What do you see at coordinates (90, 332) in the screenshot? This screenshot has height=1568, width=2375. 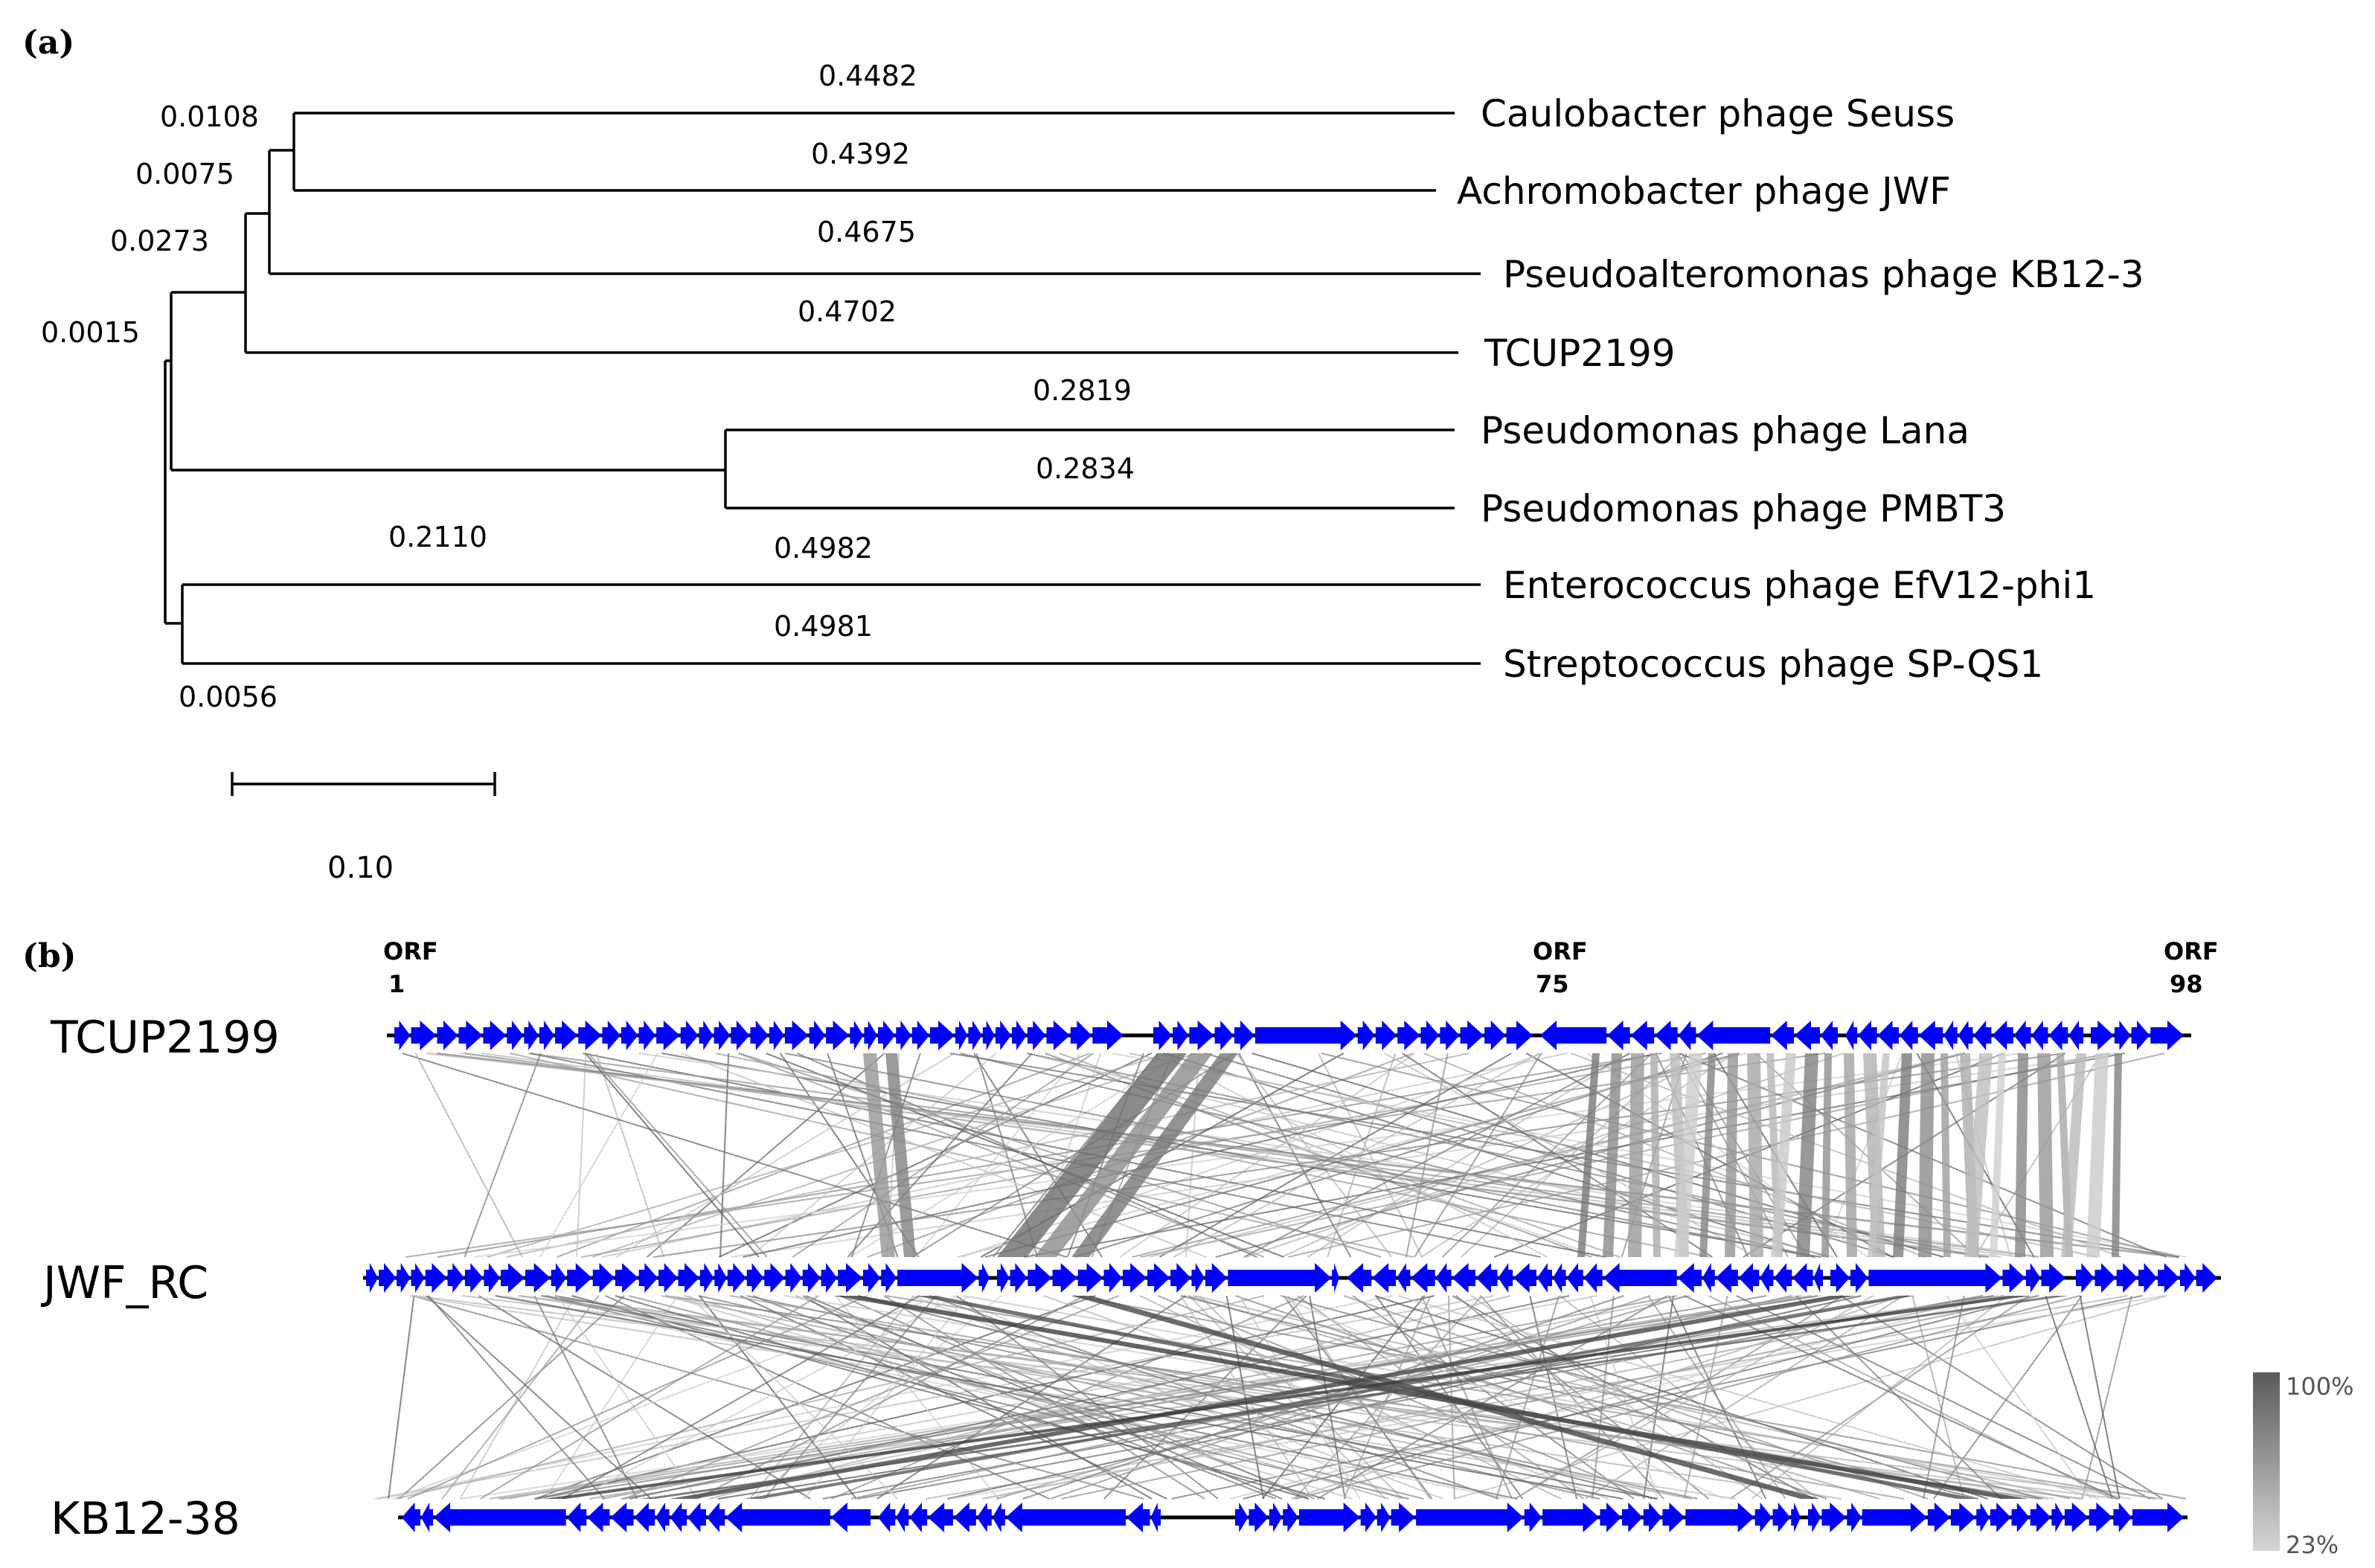 I see `branch-length-label: 0.0015` at bounding box center [90, 332].